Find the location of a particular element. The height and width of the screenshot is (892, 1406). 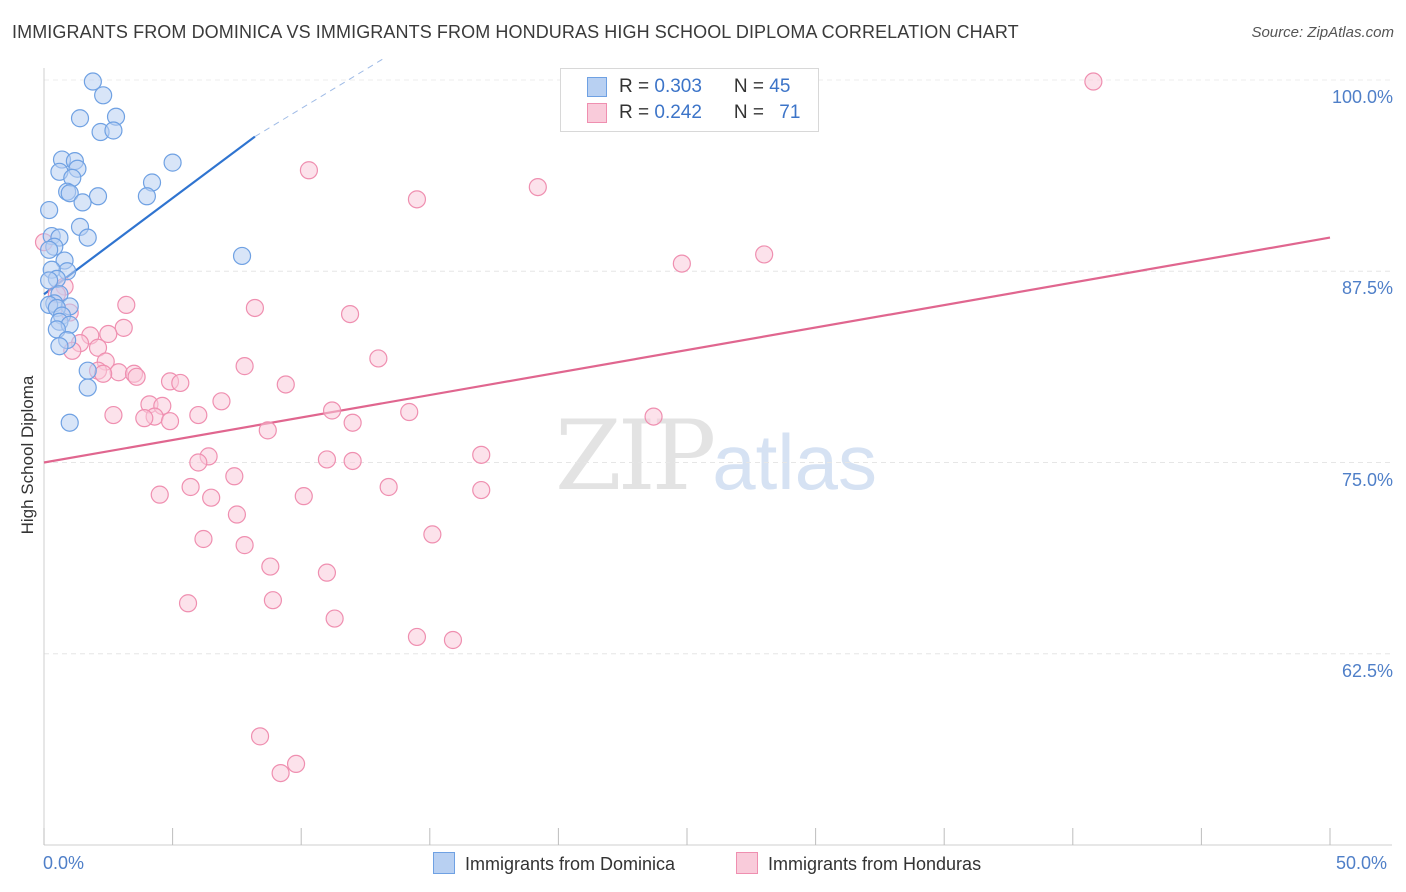

dominica-trend-extension is located at coordinates (320, 97).